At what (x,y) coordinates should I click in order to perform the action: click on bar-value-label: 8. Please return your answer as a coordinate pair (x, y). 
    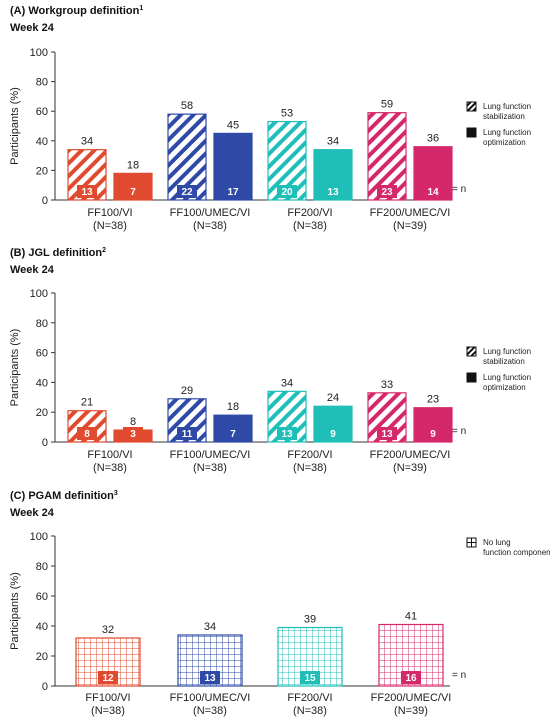
    Looking at the image, I should click on (133, 422).